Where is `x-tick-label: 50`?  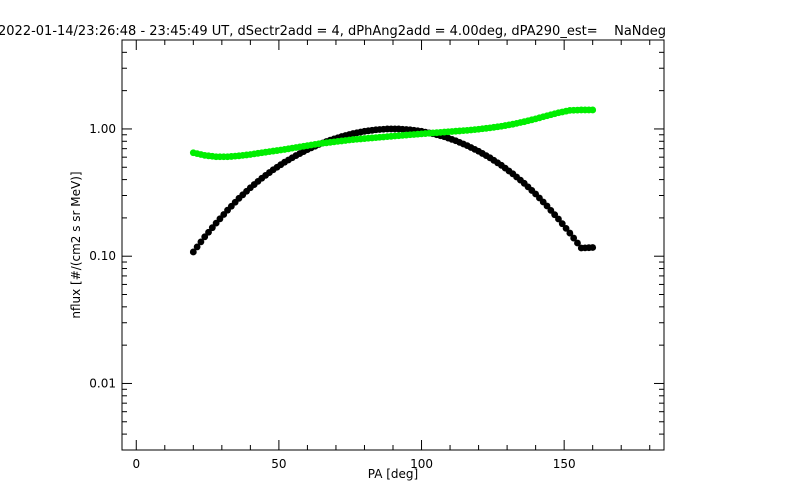 x-tick-label: 50 is located at coordinates (278, 464).